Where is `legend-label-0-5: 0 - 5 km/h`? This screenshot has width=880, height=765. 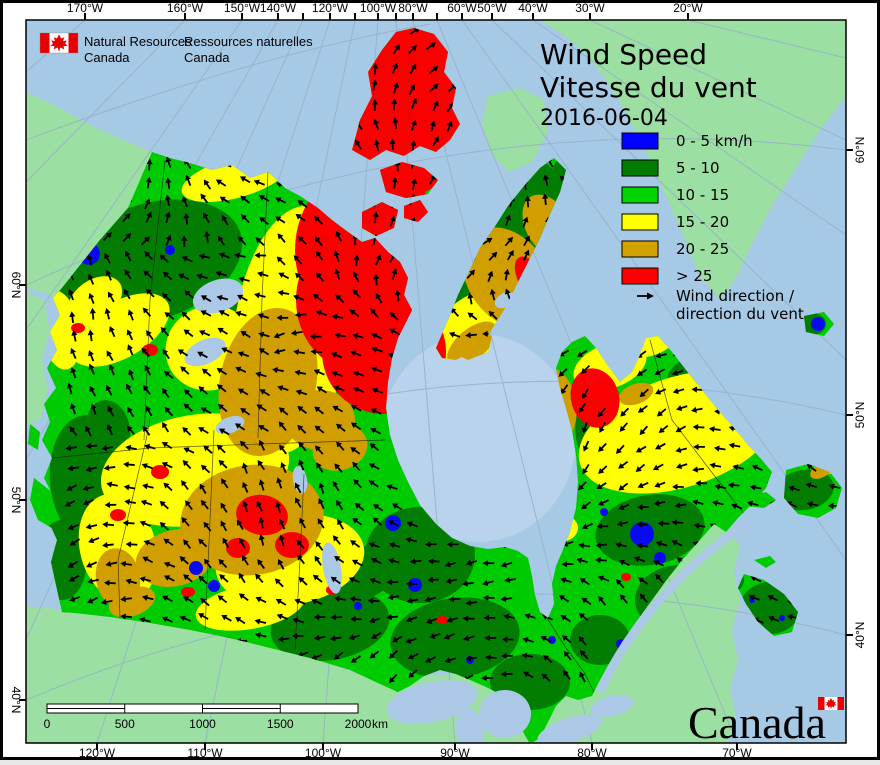
legend-label-0-5: 0 - 5 km/h is located at coordinates (714, 141).